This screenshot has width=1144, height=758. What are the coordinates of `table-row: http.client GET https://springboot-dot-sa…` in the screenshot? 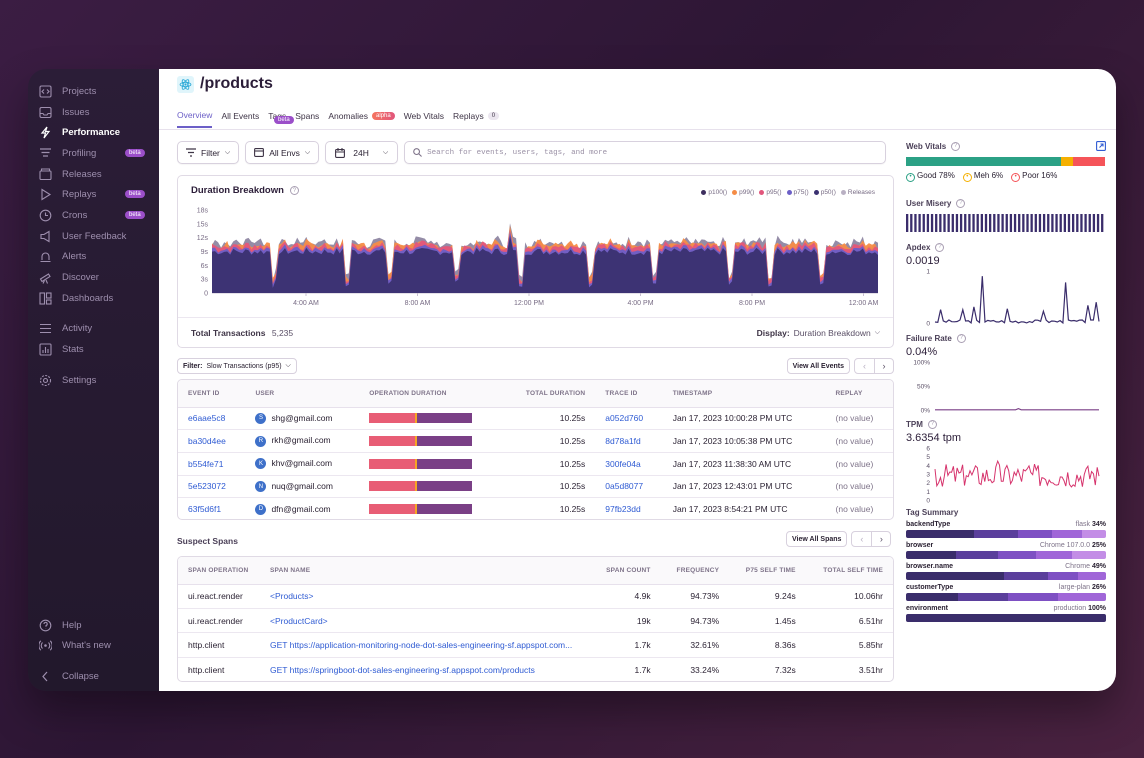 It's located at (535, 669).